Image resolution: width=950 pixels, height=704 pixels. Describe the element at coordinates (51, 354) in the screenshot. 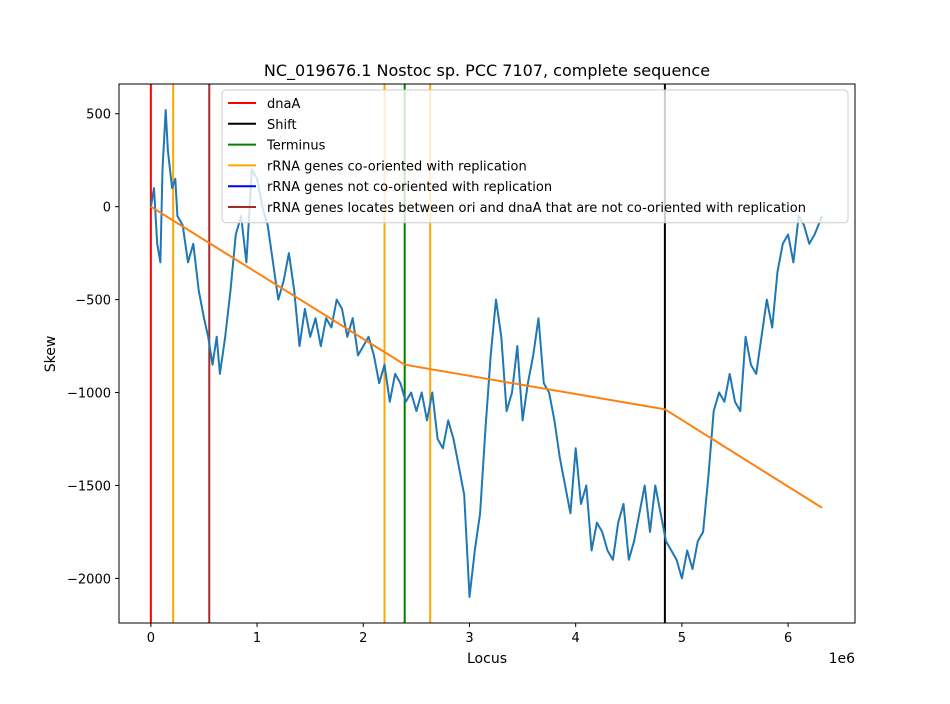

I see `y-axis-label: Skew` at that location.